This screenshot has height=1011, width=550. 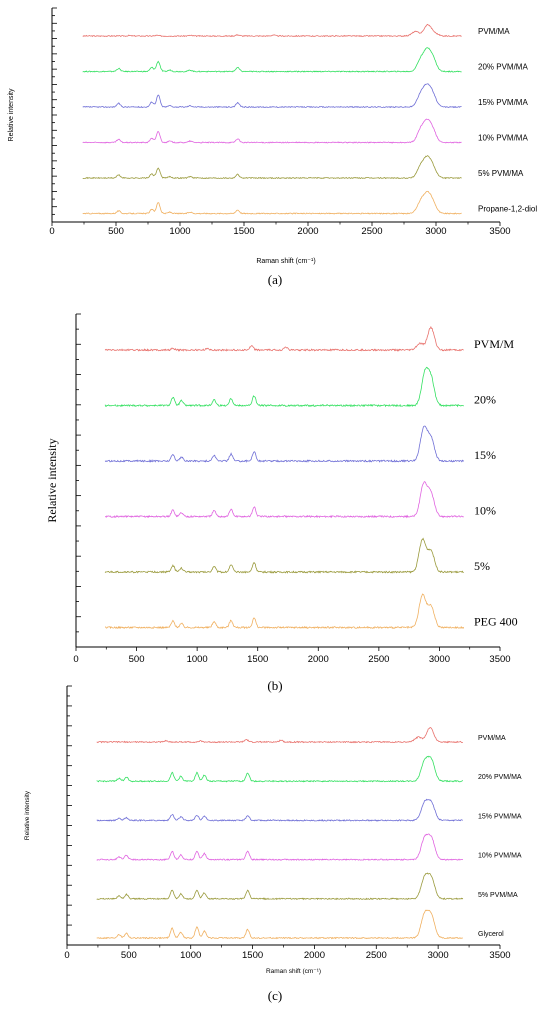 What do you see at coordinates (496, 622) in the screenshot?
I see `series-label-6: PEG 400` at bounding box center [496, 622].